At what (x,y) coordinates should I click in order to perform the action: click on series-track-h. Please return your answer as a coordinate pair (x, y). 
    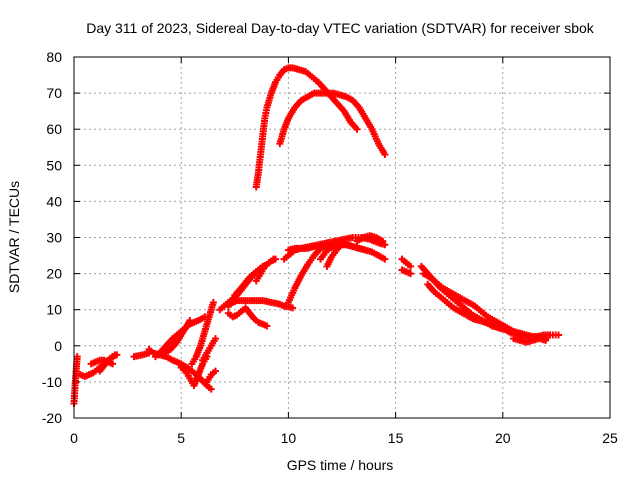
    Looking at the image, I should click on (177, 337).